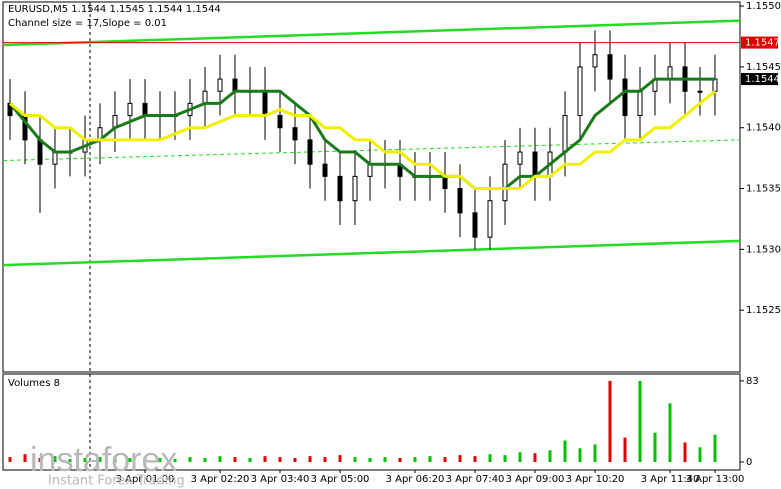 Image resolution: width=781 pixels, height=489 pixels. I want to click on y-tick-label: 1.1545, so click(763, 67).